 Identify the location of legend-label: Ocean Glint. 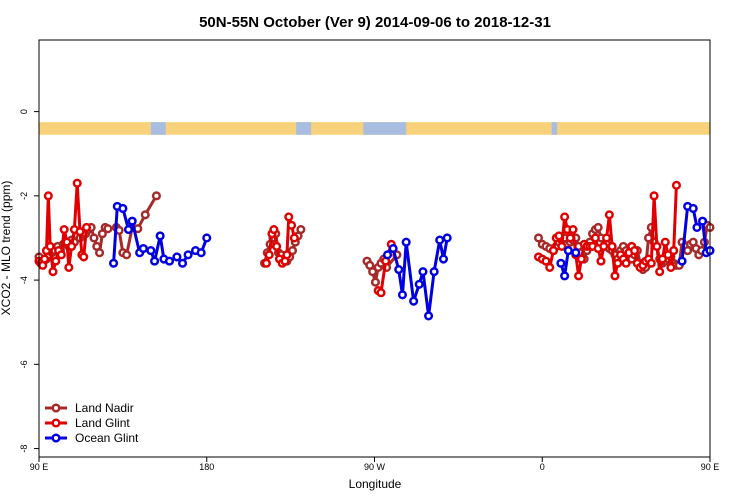
(107, 438).